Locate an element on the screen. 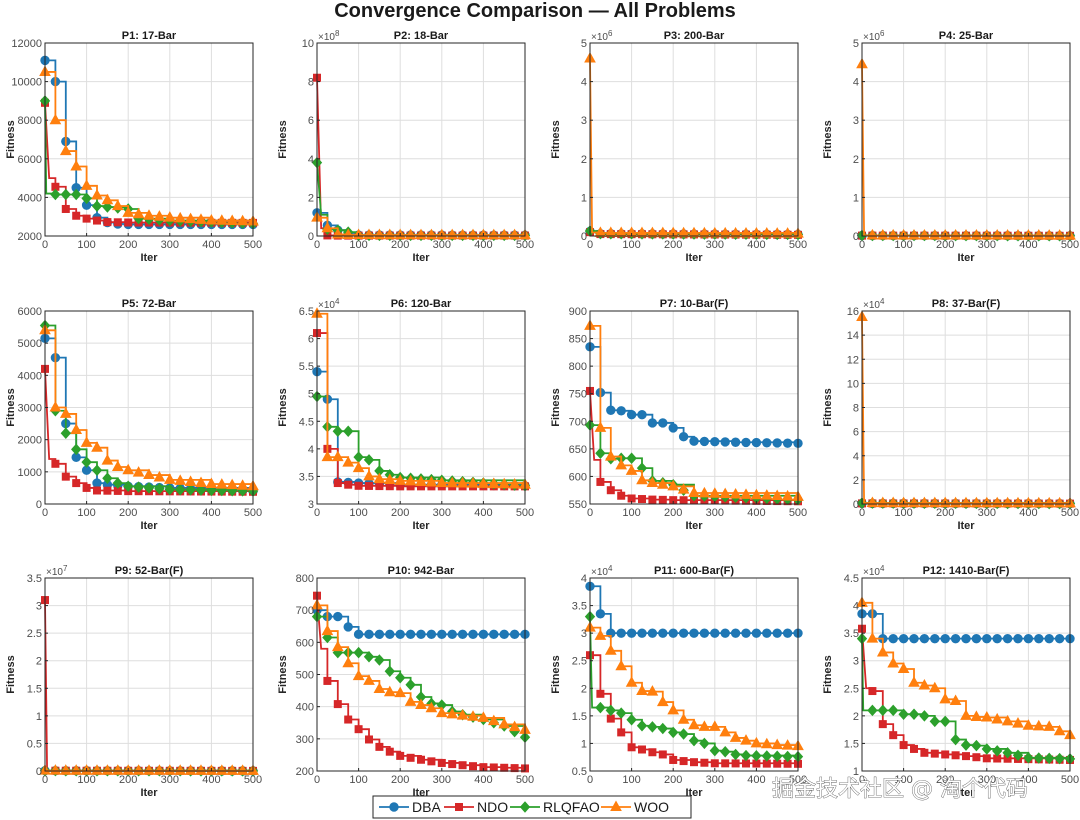 Image resolution: width=1080 pixels, height=820 pixels. legend-item-woo: WOO is located at coordinates (635, 807).